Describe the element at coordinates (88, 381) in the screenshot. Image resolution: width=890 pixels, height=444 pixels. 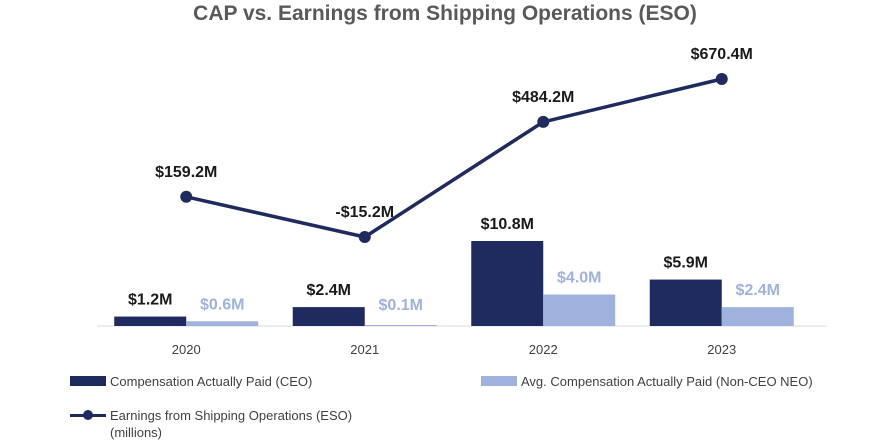
I see `legend-swatch-ceo` at that location.